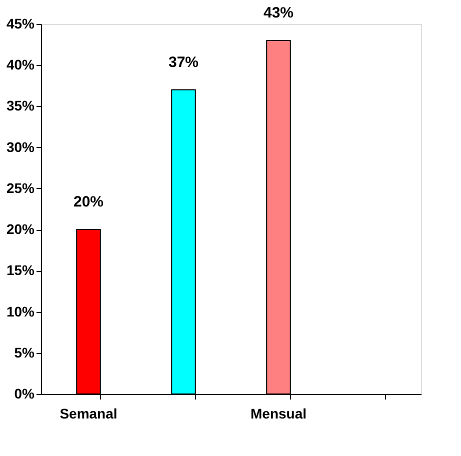  Describe the element at coordinates (21, 229) in the screenshot. I see `y-tick-label: 20%` at that location.